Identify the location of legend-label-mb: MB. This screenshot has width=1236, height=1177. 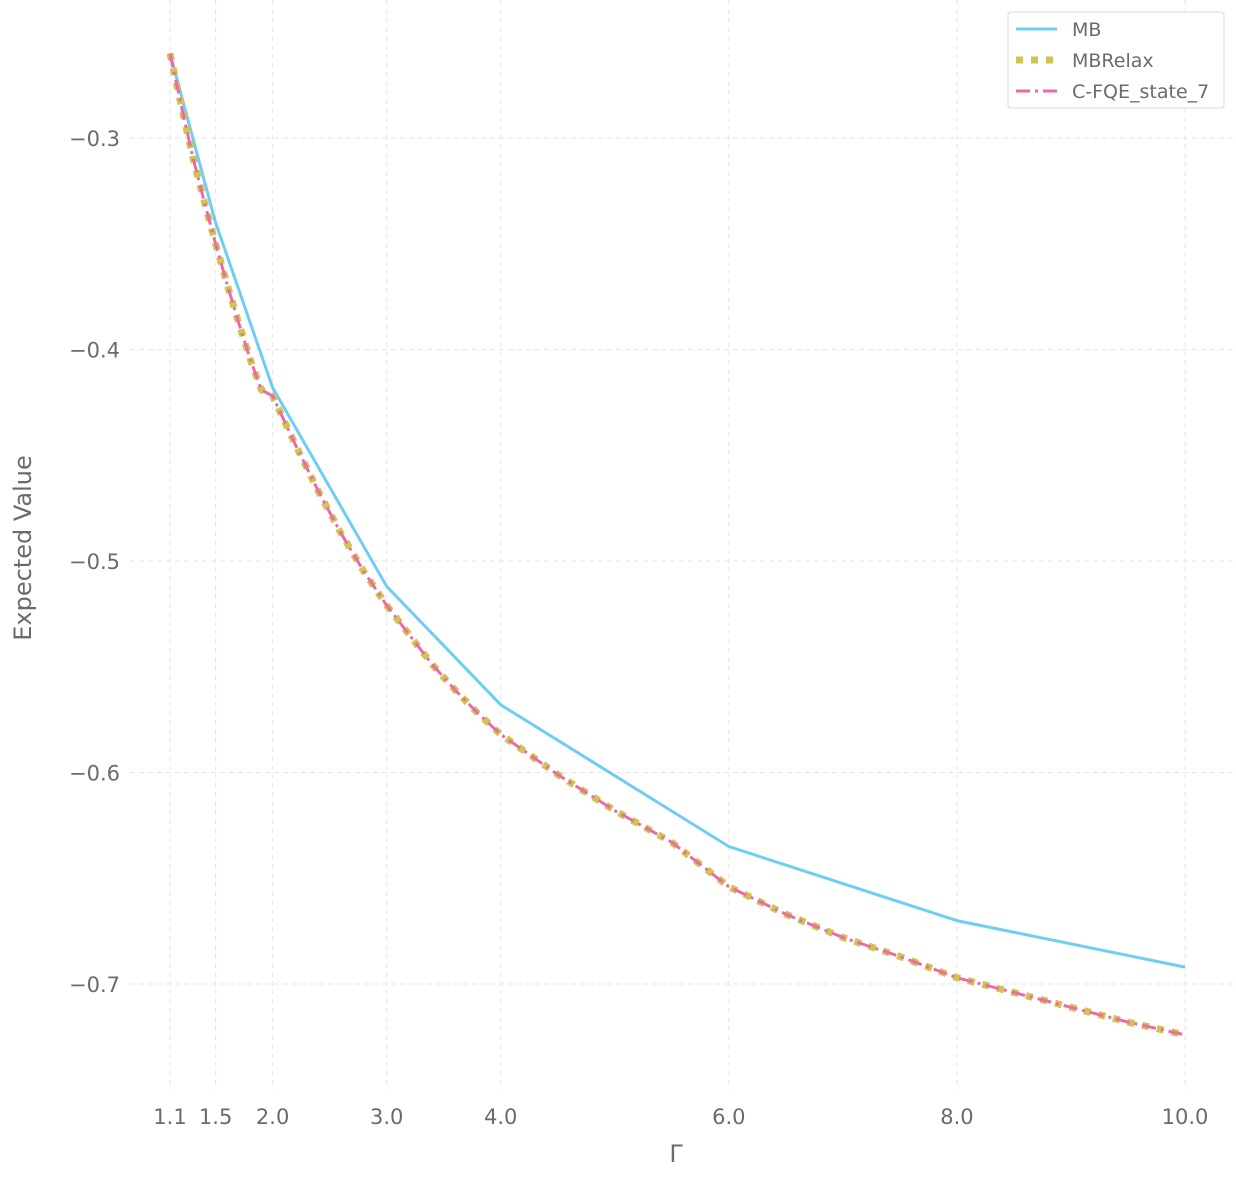
(1086, 30).